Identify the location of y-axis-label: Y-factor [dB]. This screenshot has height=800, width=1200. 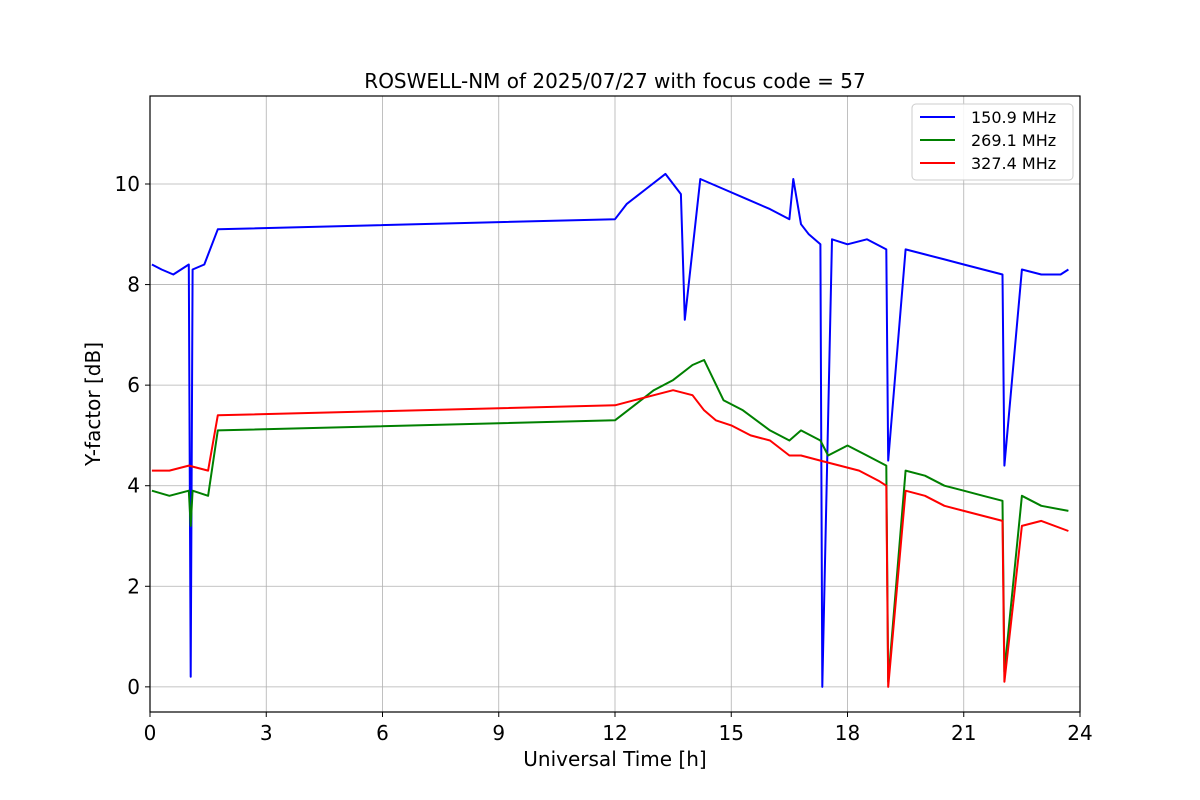
(93, 404).